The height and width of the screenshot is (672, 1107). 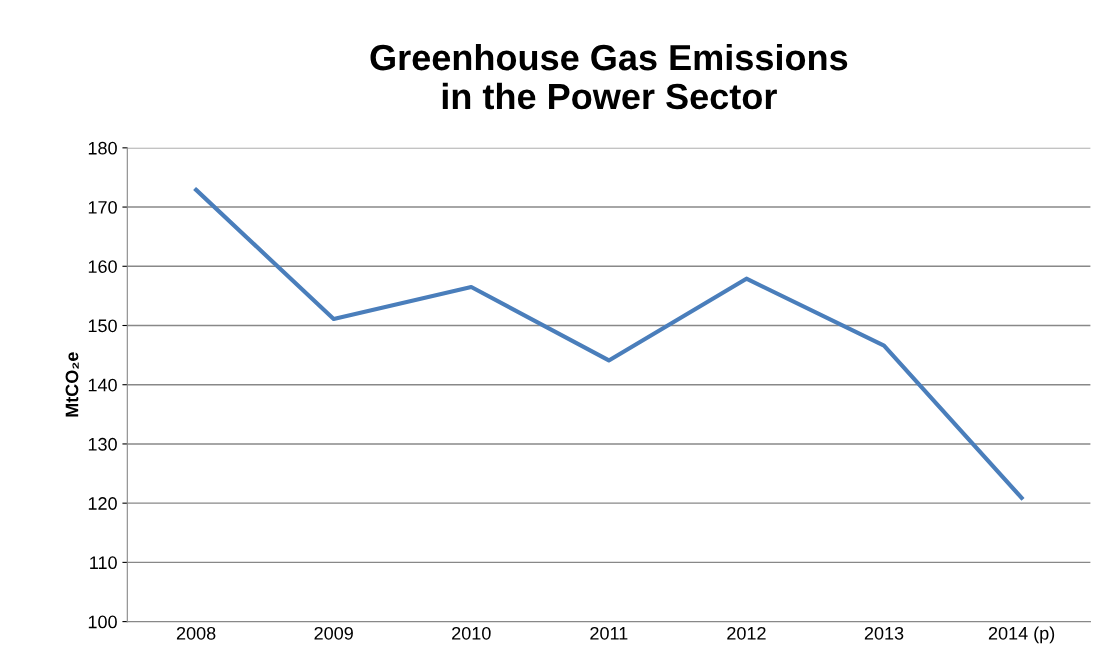 I want to click on y-axis-title: MtCO₂e, so click(x=72, y=384).